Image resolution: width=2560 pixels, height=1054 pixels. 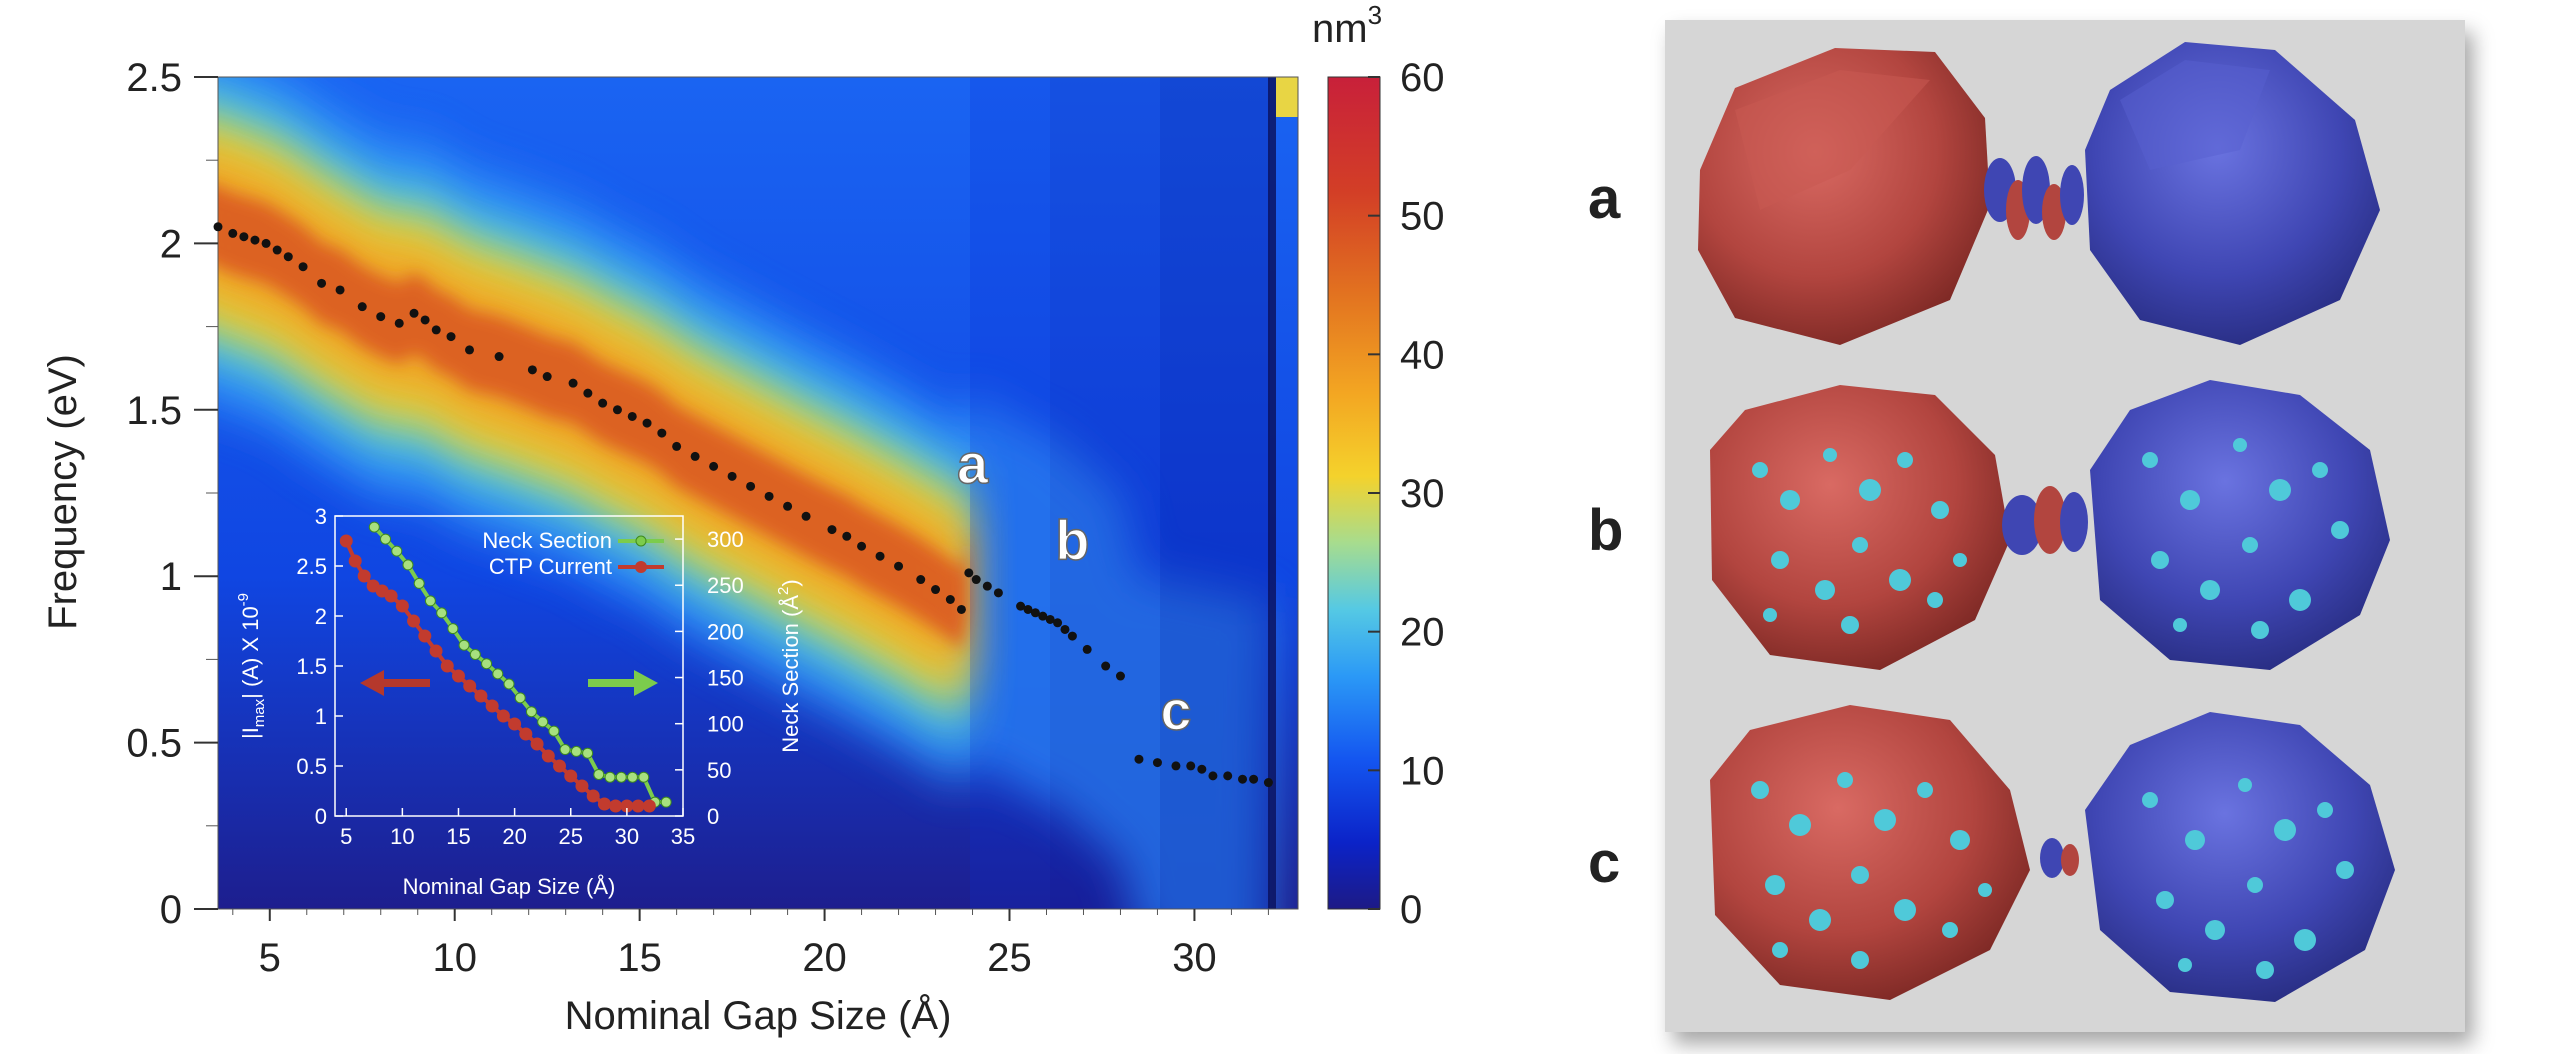 I want to click on arrow-left-red, so click(x=395, y=683).